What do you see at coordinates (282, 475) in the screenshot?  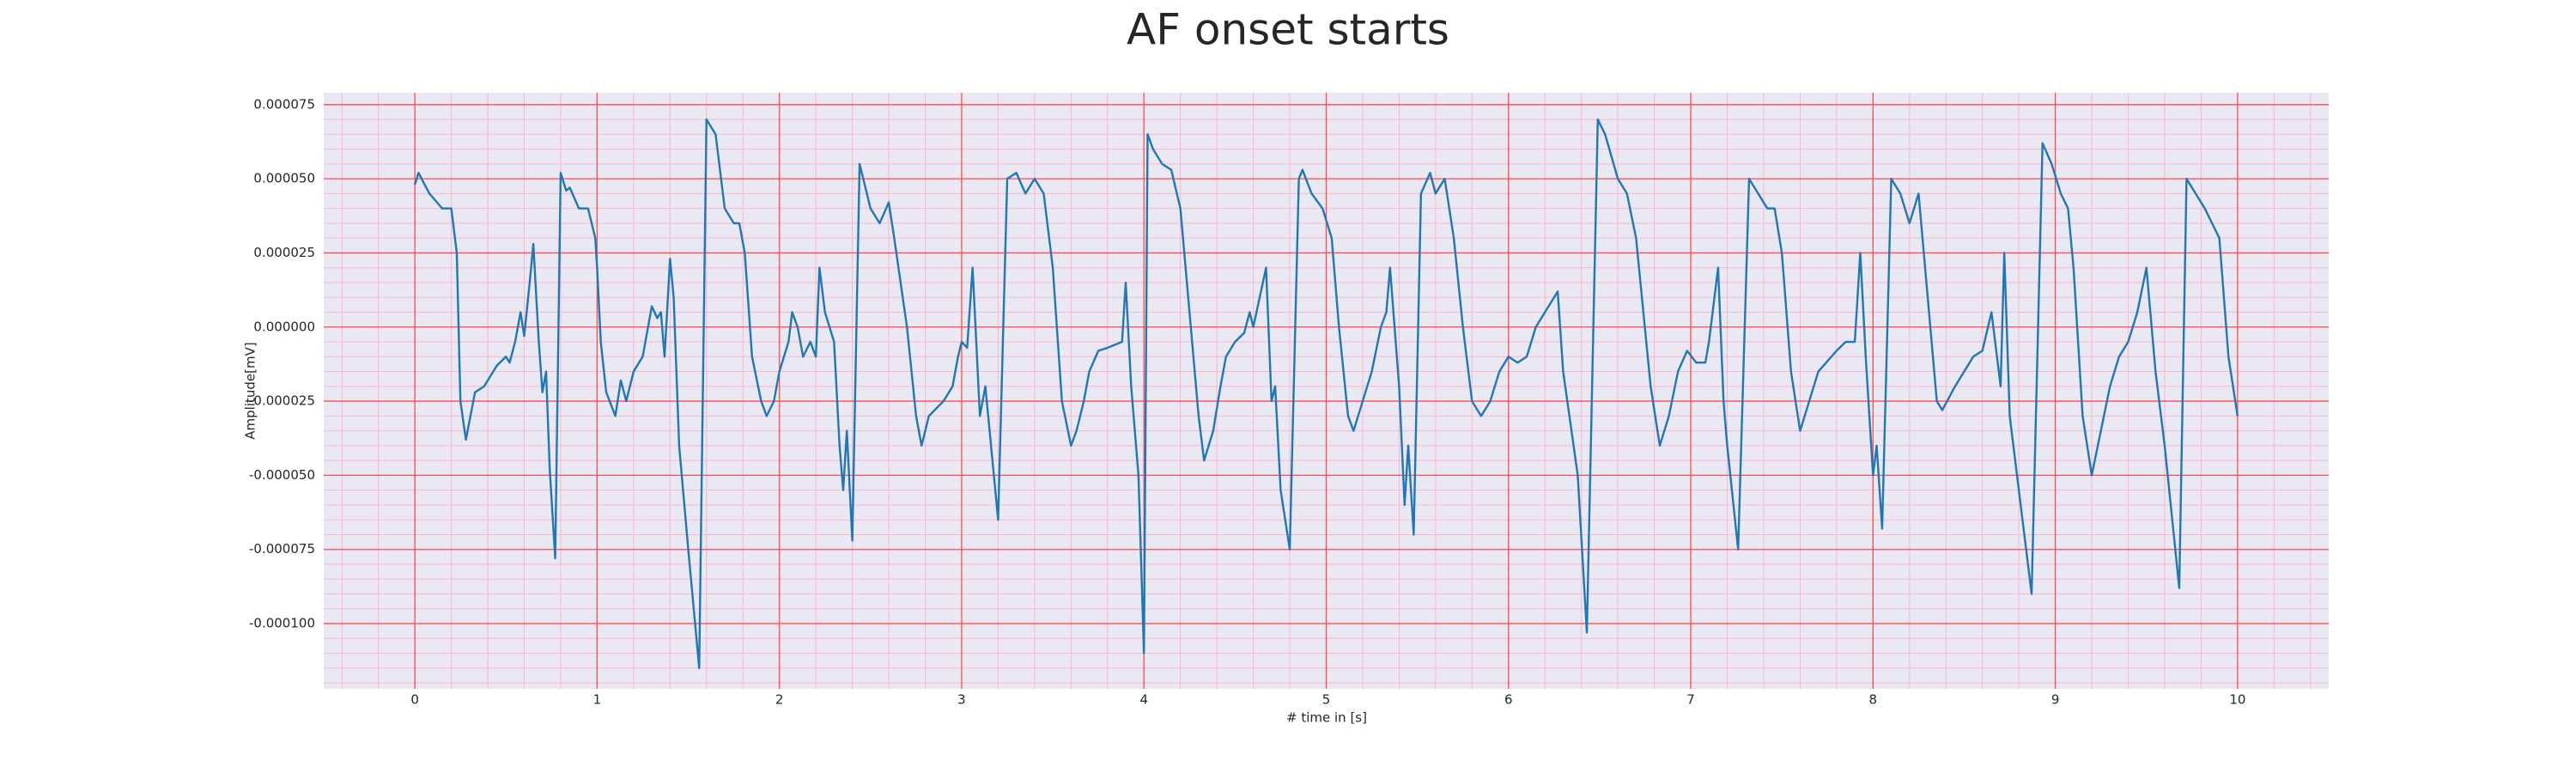 I see `y-tick-label: -0.000050` at bounding box center [282, 475].